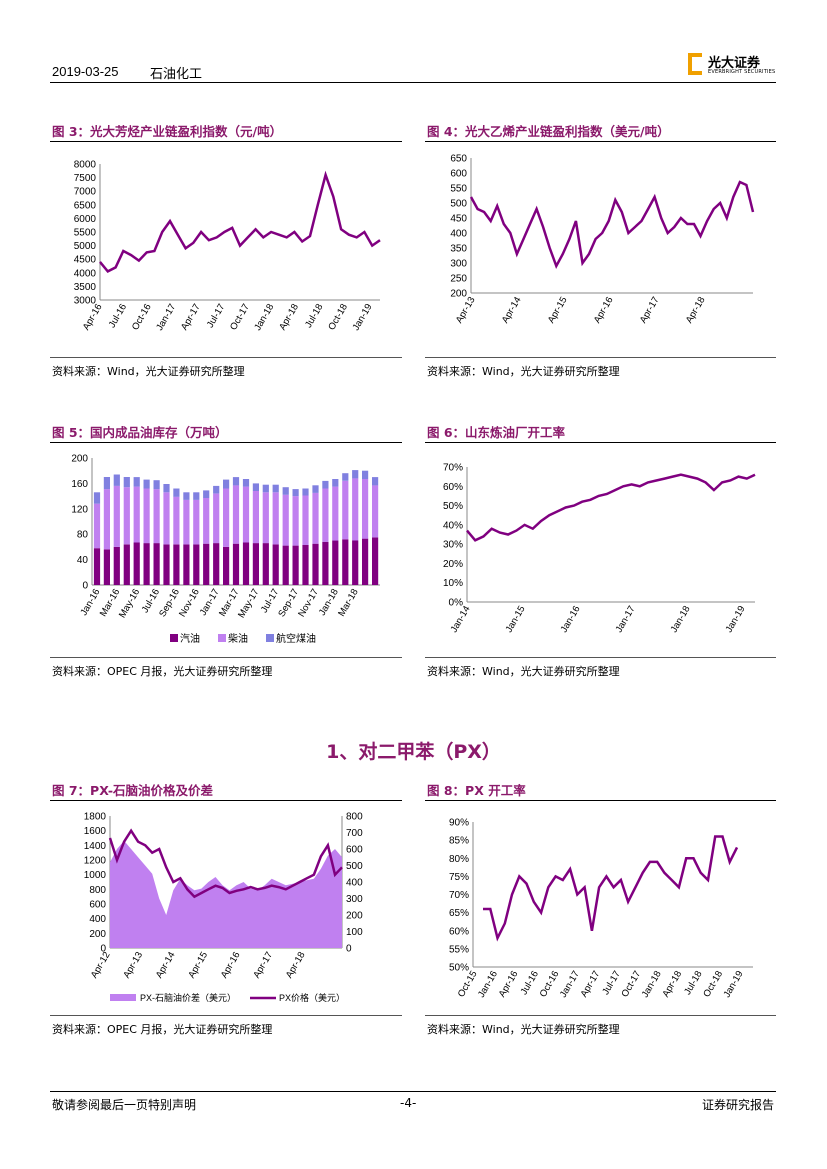 This screenshot has width=827, height=1169. What do you see at coordinates (458, 294) in the screenshot?
I see `fig4-ytick: 200` at bounding box center [458, 294].